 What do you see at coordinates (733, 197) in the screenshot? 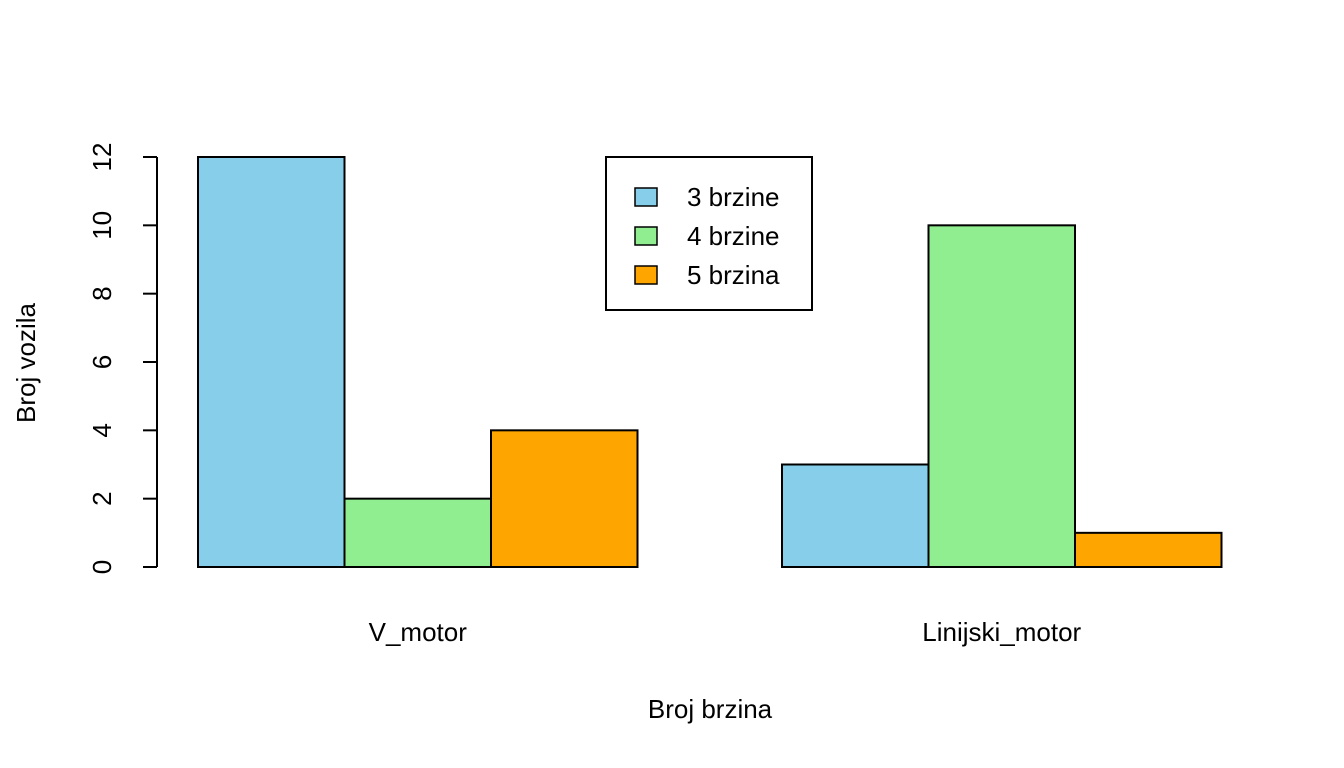
I see `legend-label: 3 brzine` at bounding box center [733, 197].